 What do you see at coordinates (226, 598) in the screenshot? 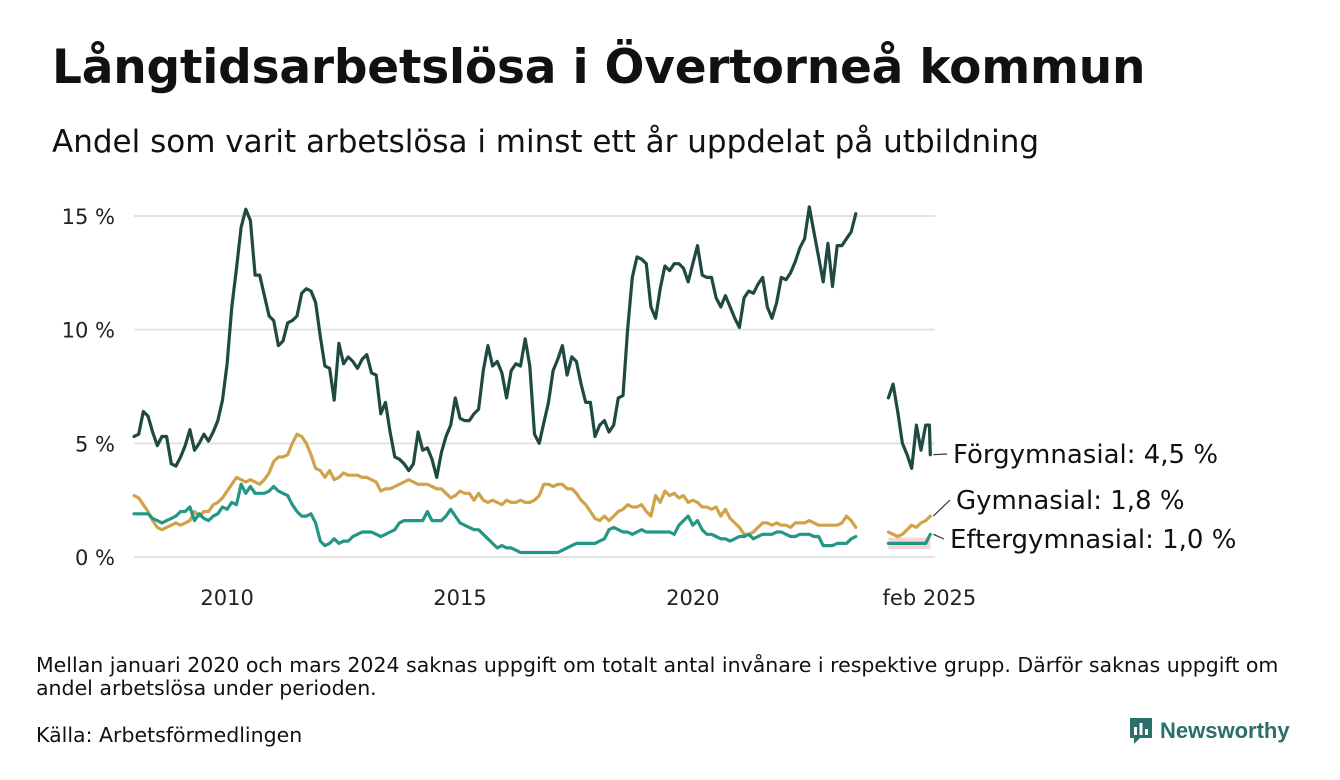
I see `x-tick-label: 2010` at bounding box center [226, 598].